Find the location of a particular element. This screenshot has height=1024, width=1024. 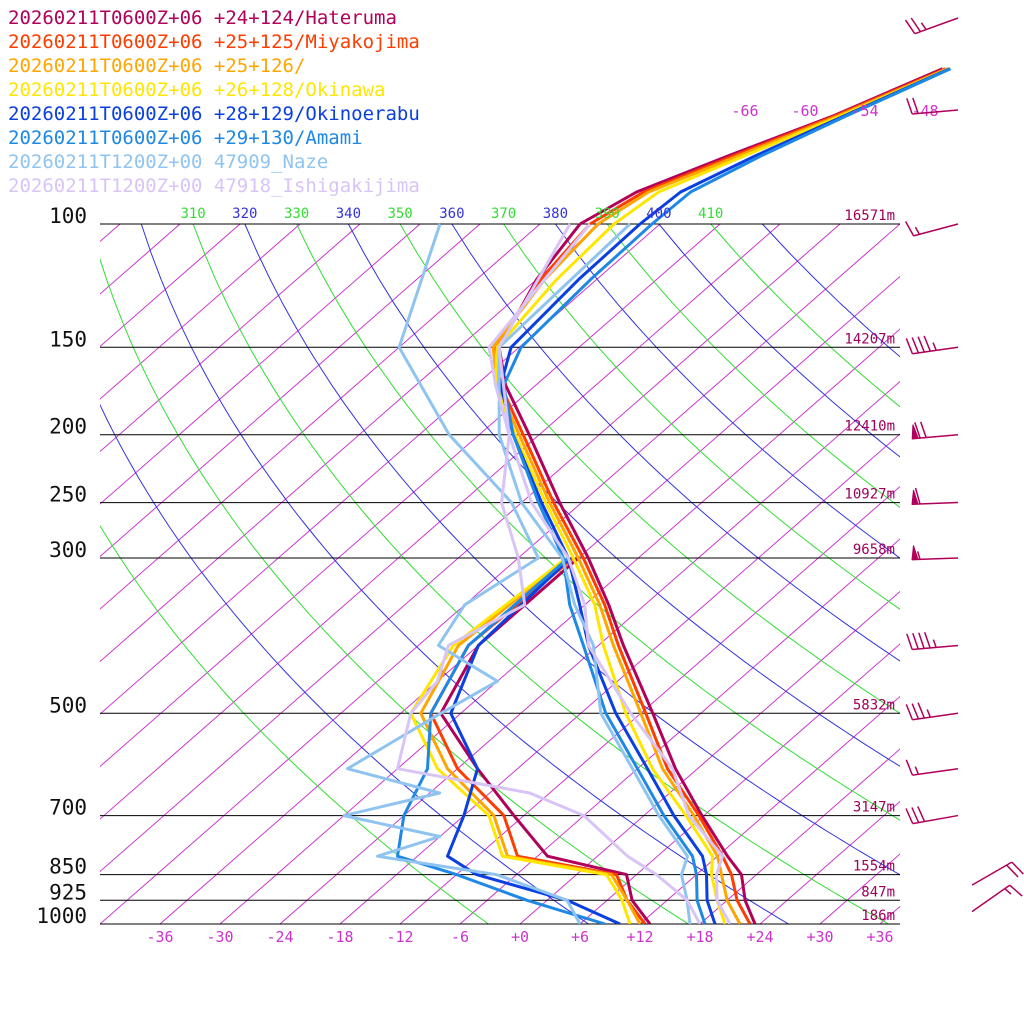

height-label: 12410m is located at coordinates (869, 427).